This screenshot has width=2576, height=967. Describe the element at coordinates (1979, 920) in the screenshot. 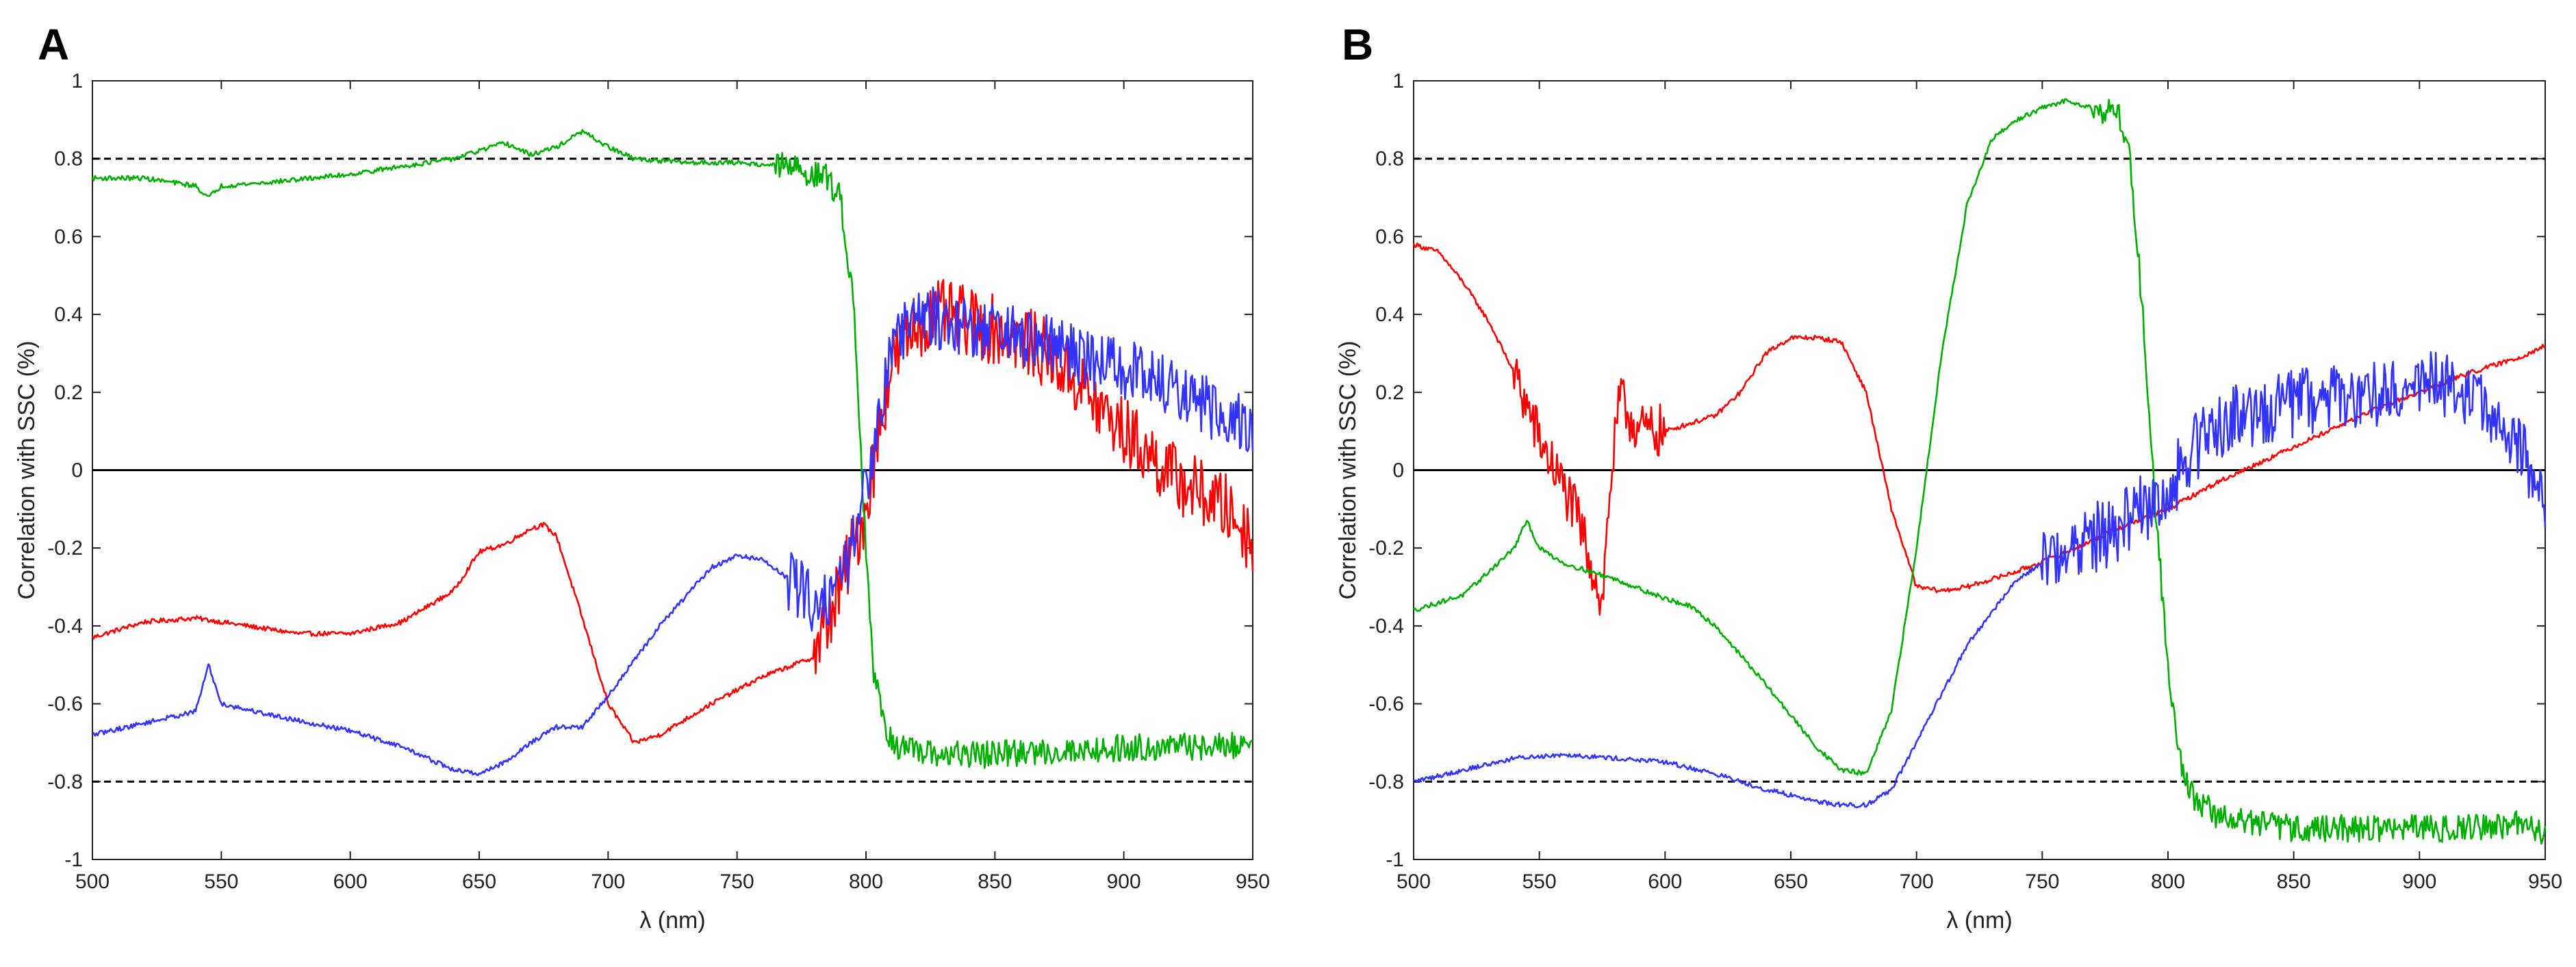

I see `panel-b-x-axis-label: λ (nm)` at that location.